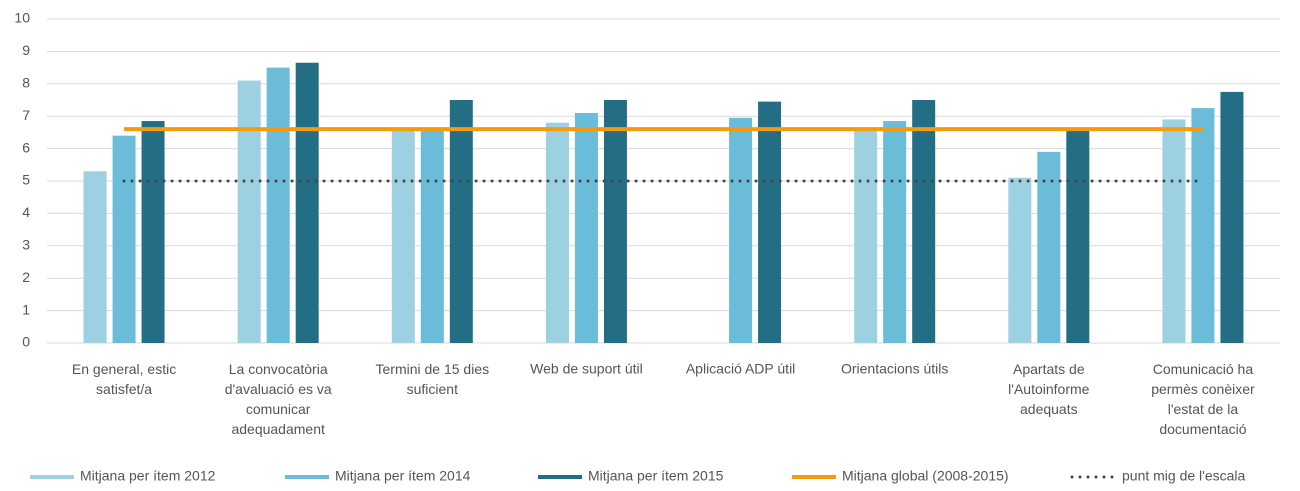 The height and width of the screenshot is (491, 1300). What do you see at coordinates (26, 50) in the screenshot?
I see `y-tick-label: 9` at bounding box center [26, 50].